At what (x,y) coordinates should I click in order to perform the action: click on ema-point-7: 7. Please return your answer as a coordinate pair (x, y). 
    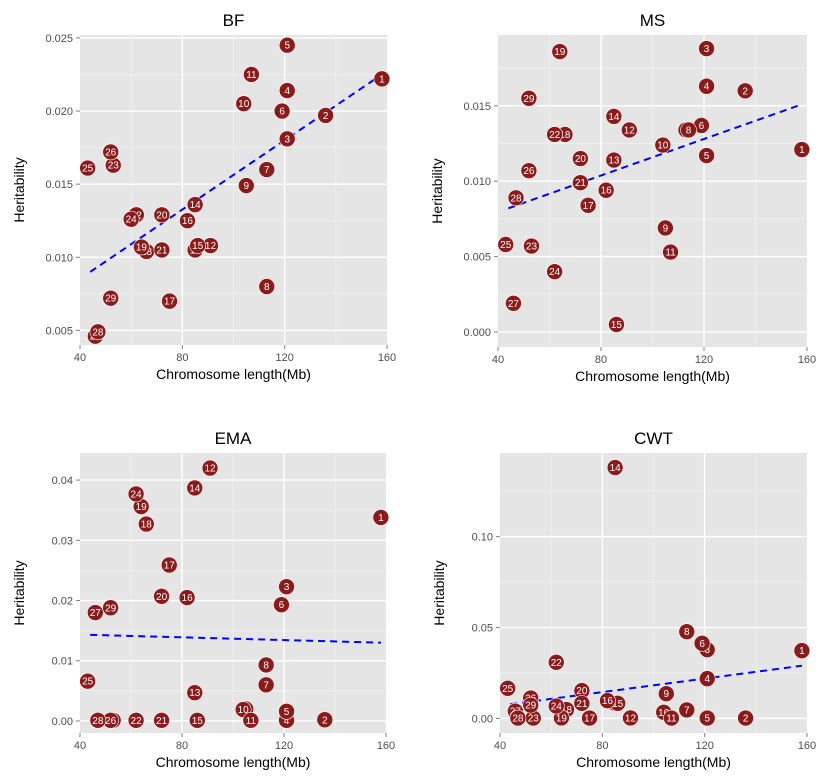
    Looking at the image, I should click on (266, 685).